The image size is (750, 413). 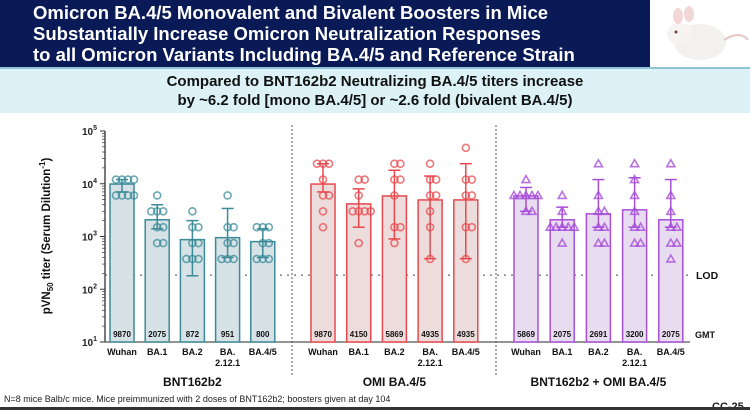 I want to click on gmt-value: 2691, so click(x=599, y=334).